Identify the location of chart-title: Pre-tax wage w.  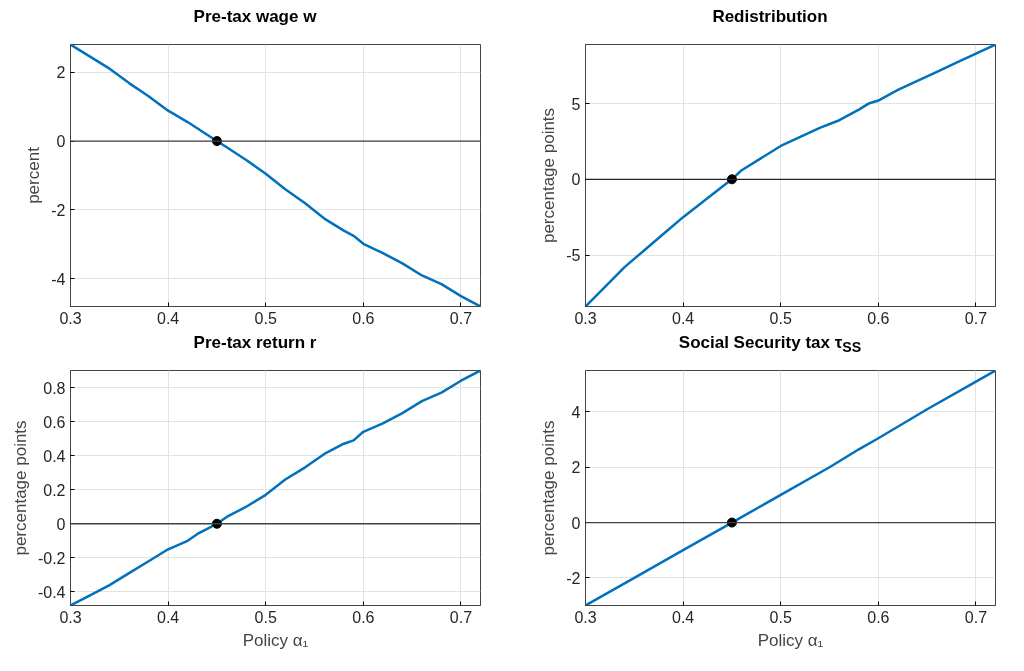
(255, 17).